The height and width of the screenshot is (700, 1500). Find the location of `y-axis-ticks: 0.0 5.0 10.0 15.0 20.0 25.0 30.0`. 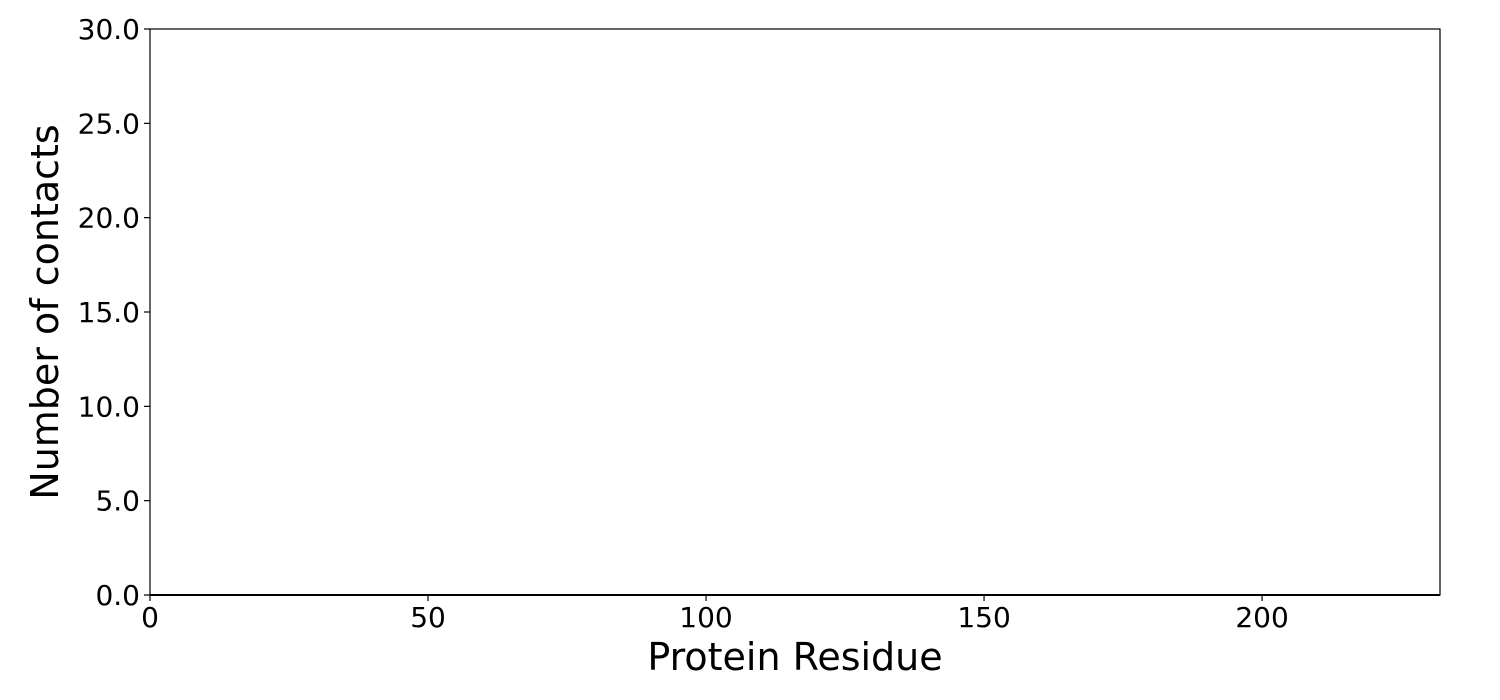

y-axis-ticks: 0.0 5.0 10.0 15.0 20.0 25.0 30.0 is located at coordinates (114, 312).